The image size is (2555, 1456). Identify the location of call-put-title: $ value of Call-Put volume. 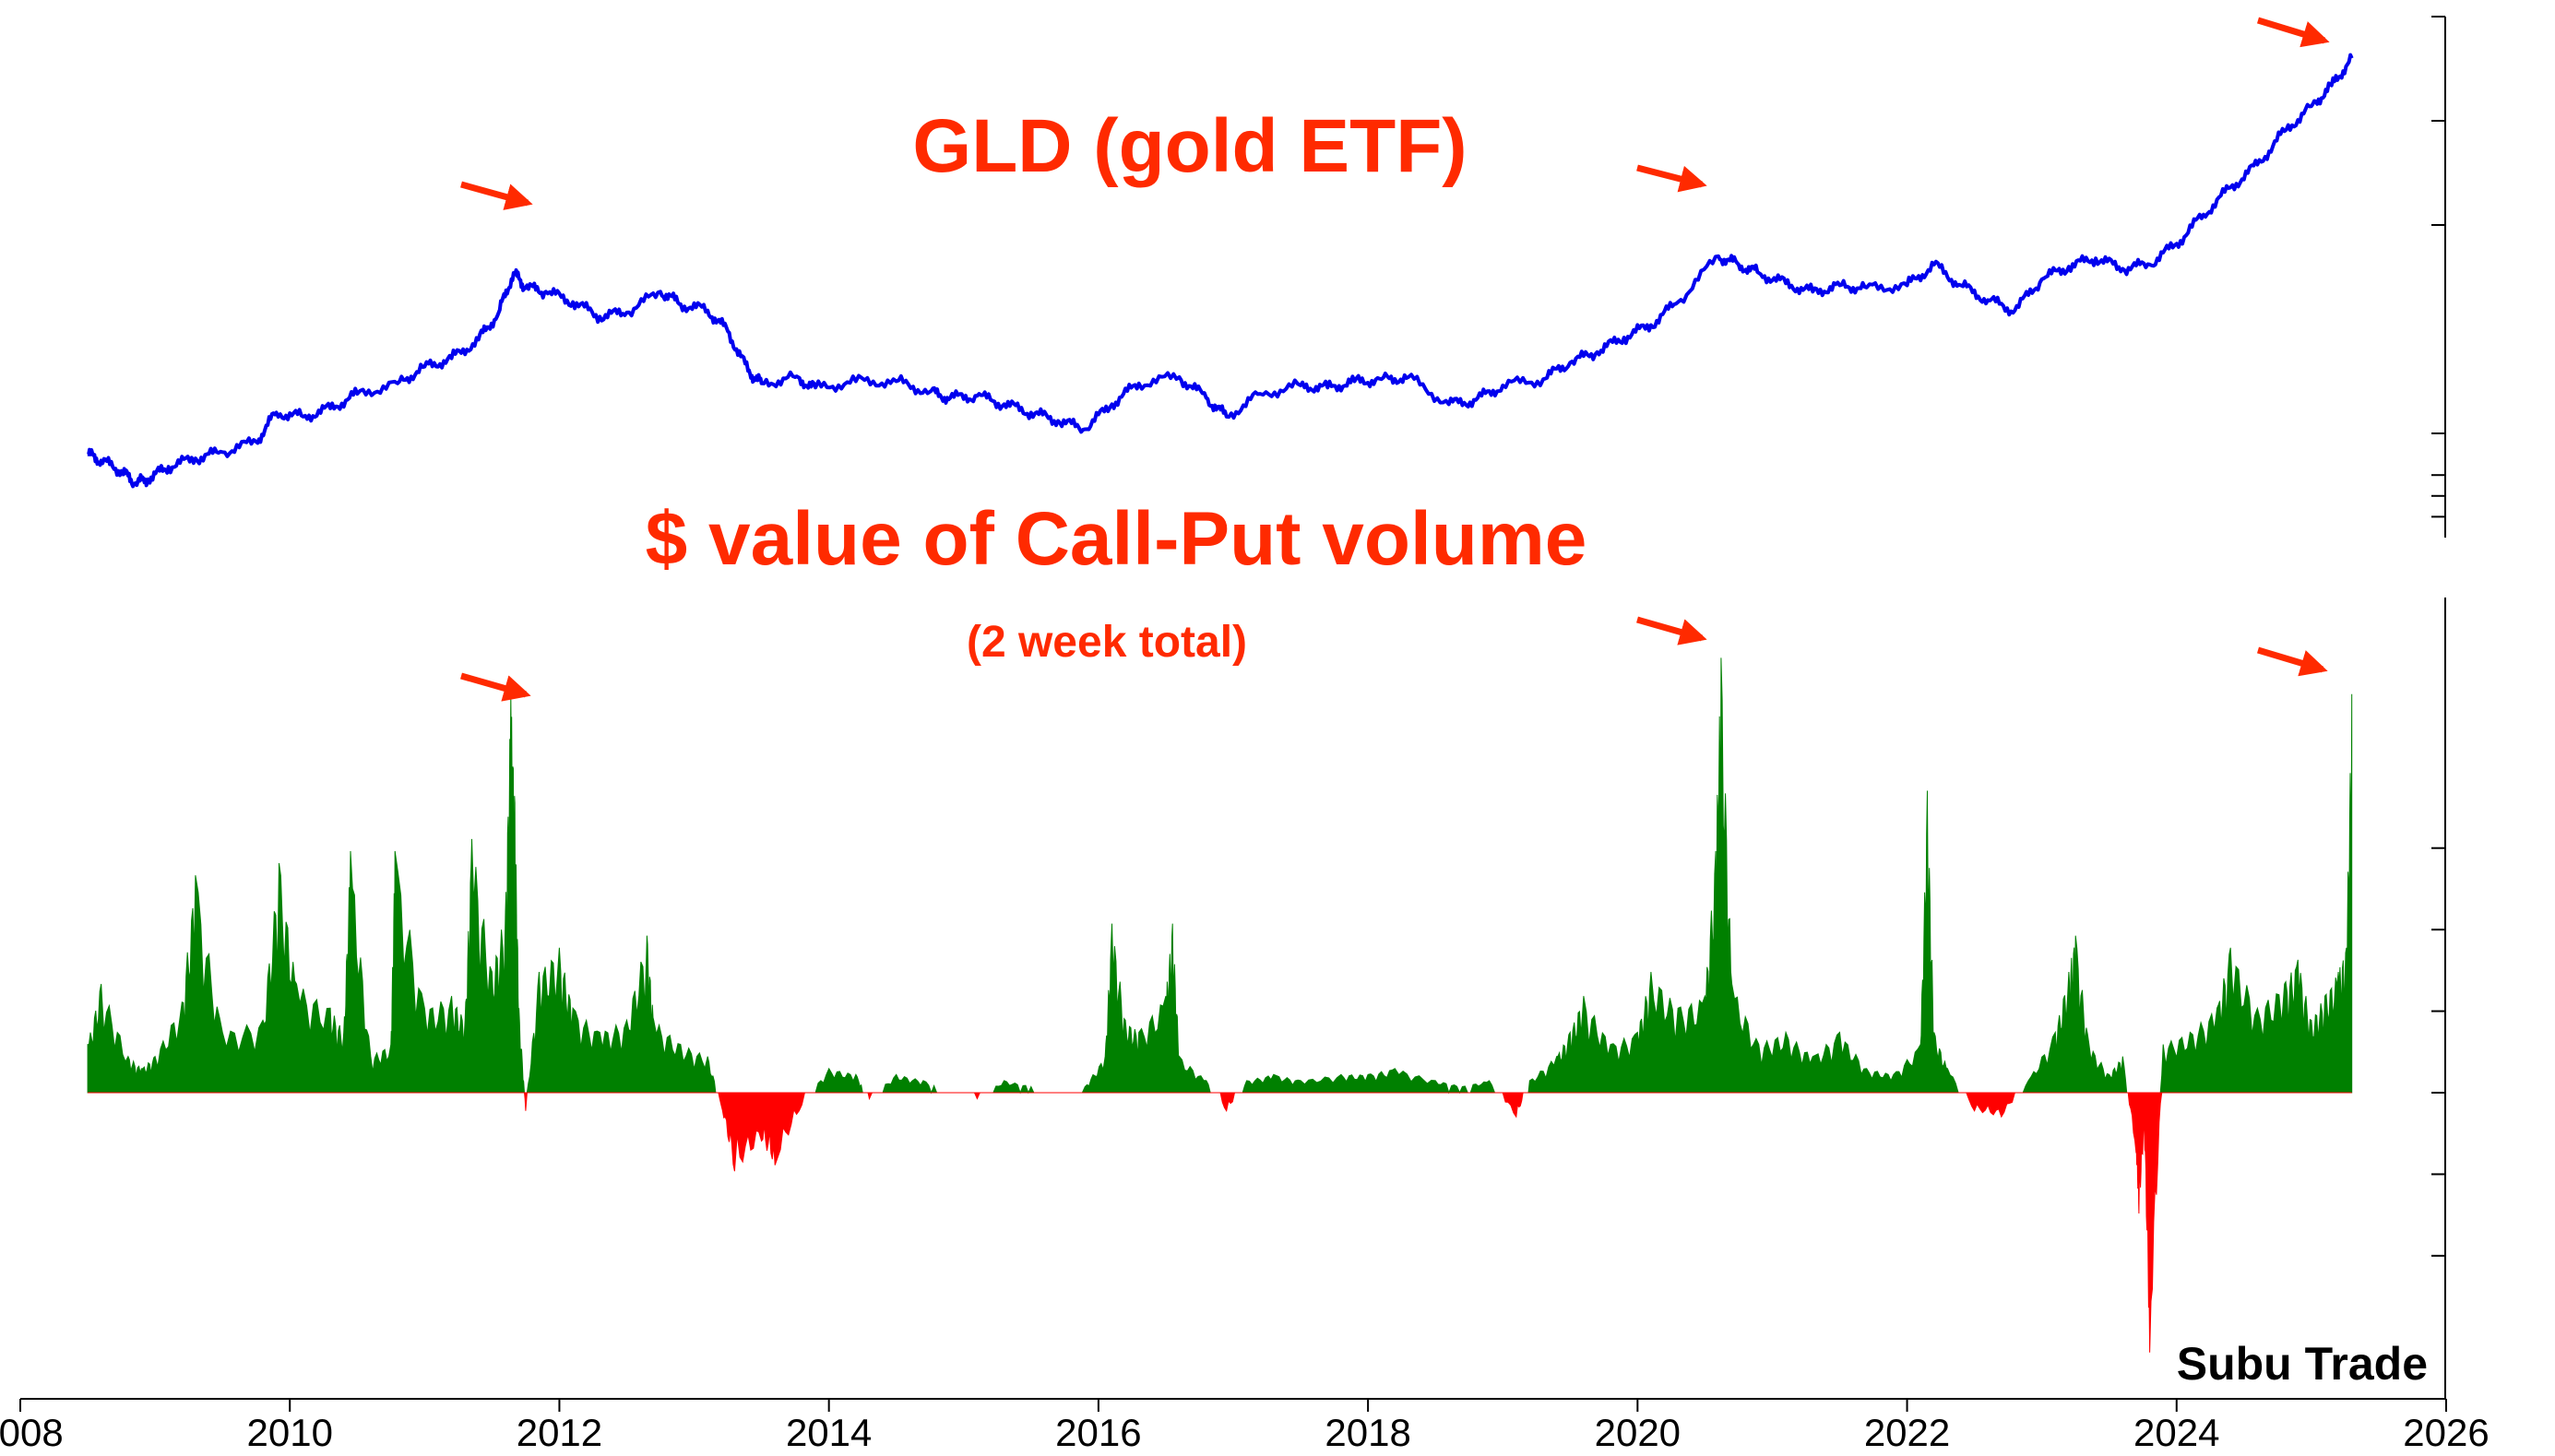
(1116, 539).